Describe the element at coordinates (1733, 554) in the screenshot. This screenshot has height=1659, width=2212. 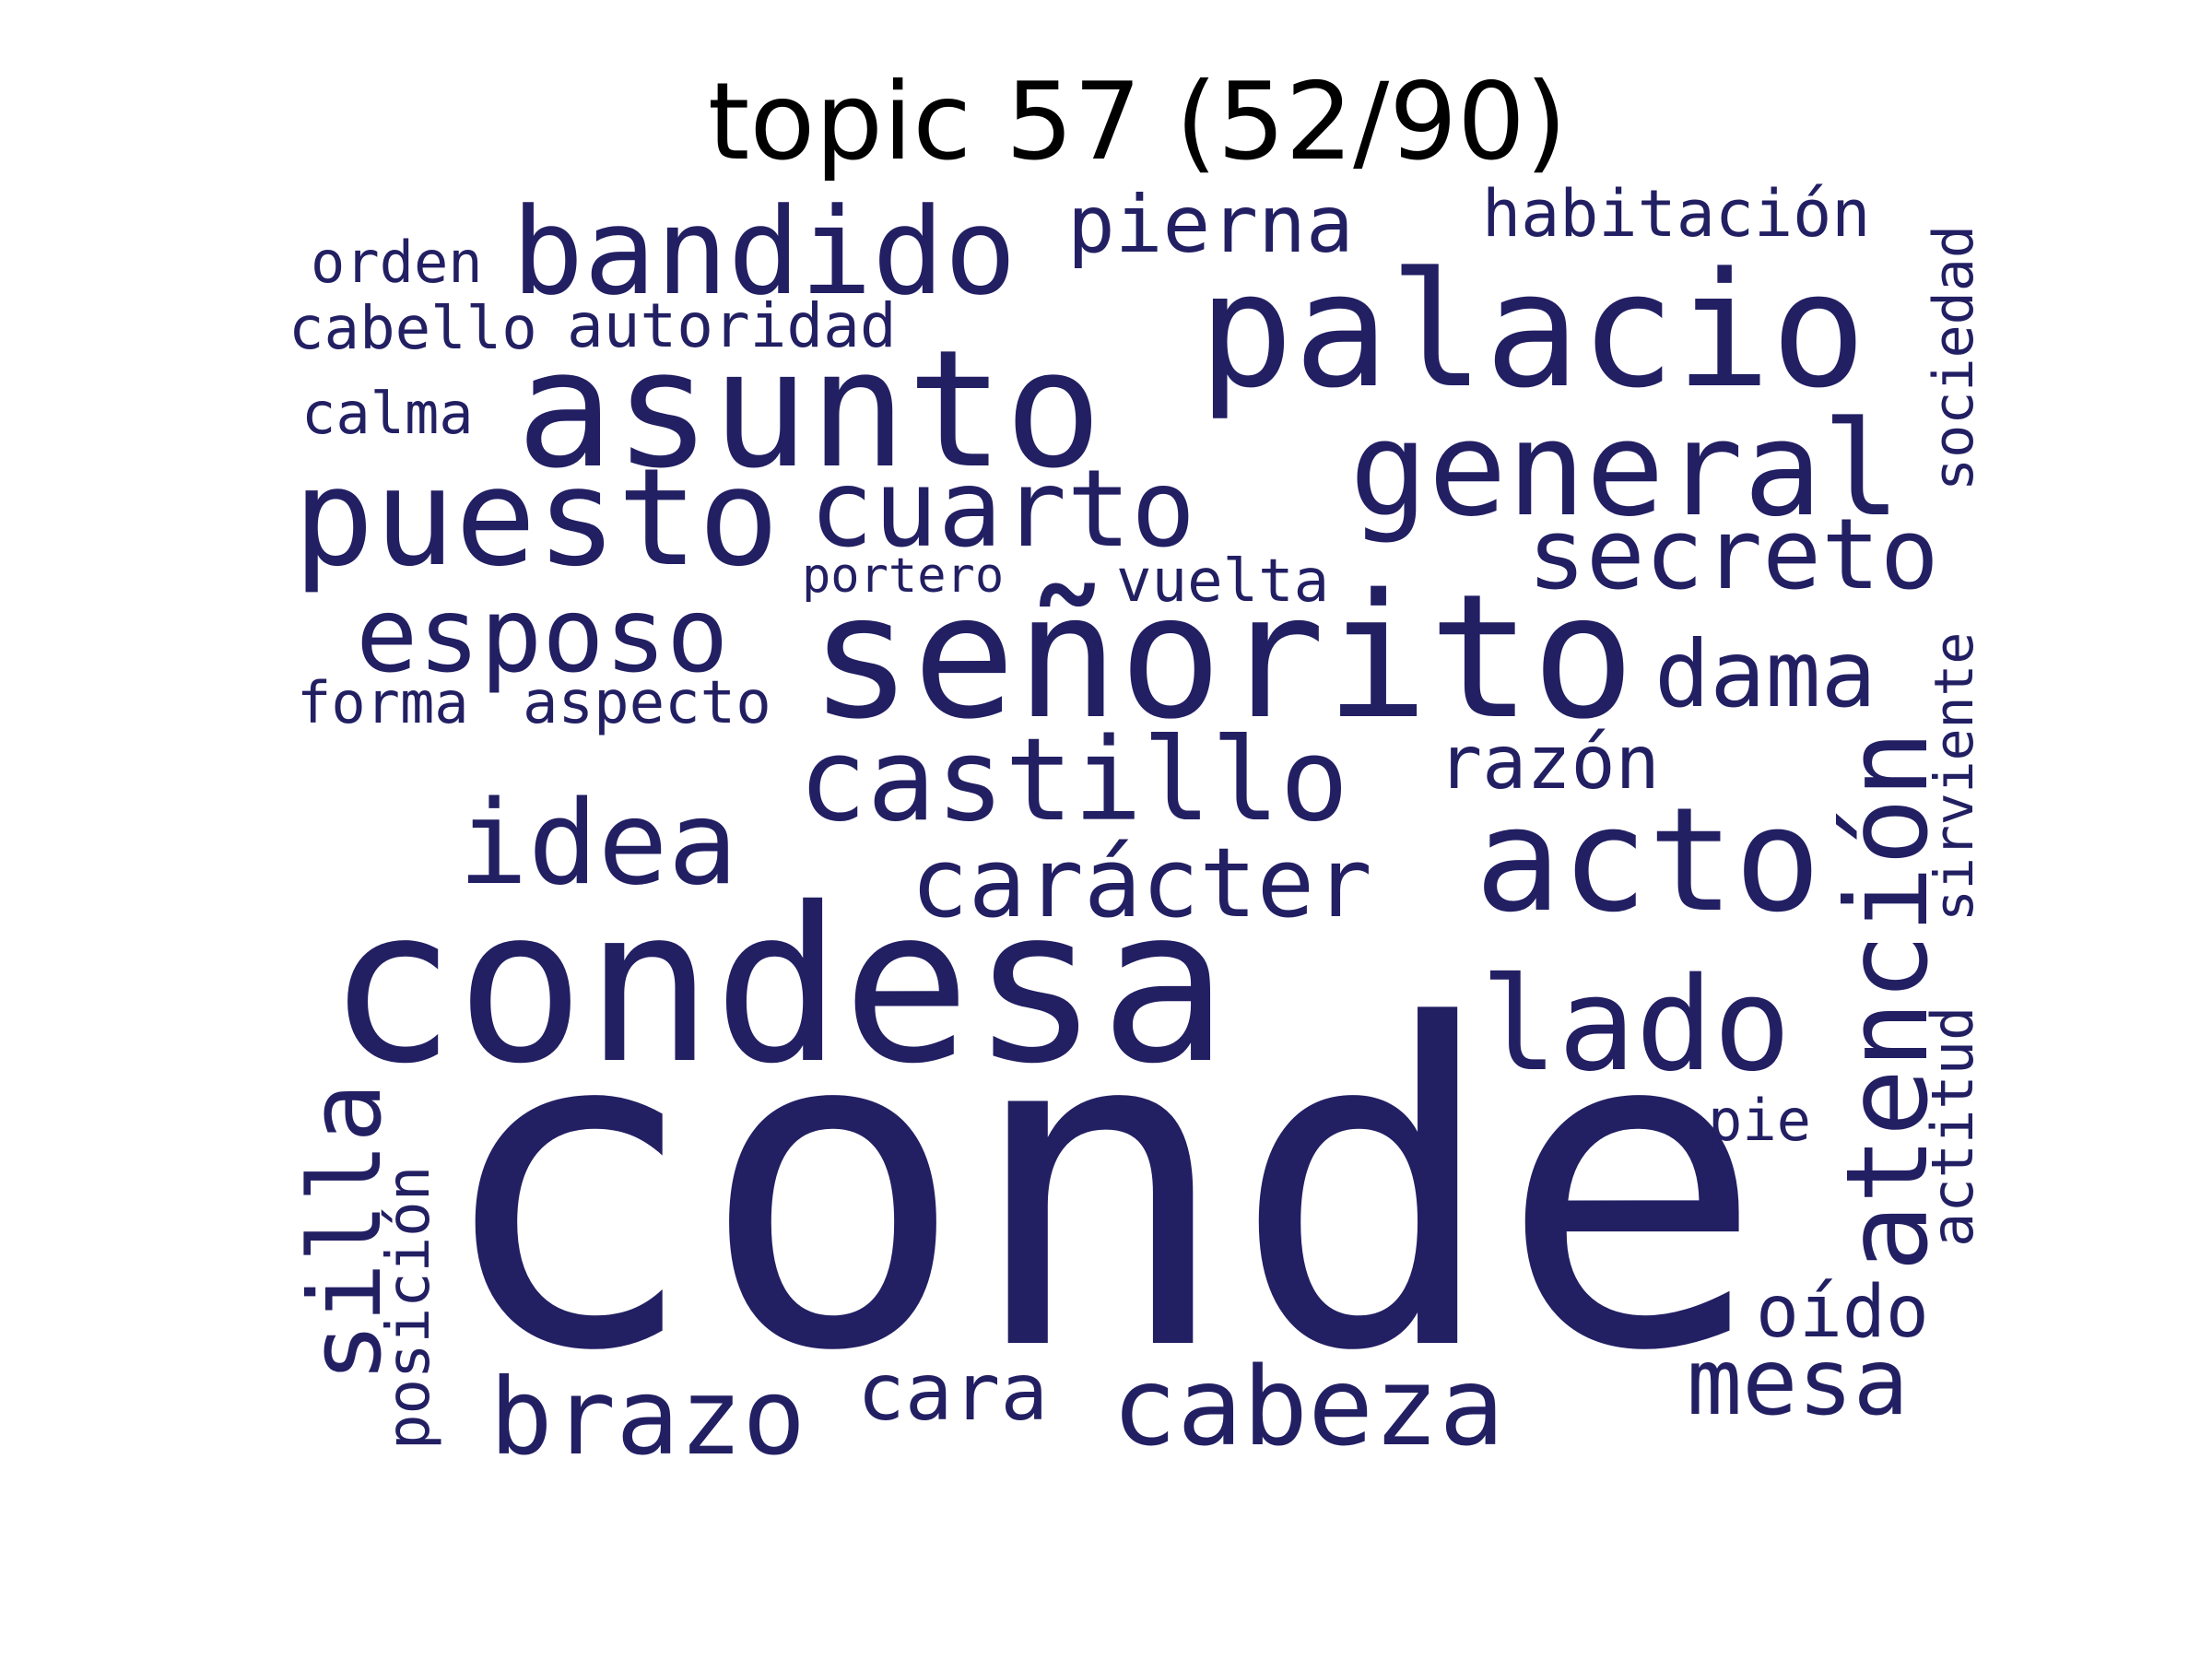
I see `word-secreto: secreto` at that location.